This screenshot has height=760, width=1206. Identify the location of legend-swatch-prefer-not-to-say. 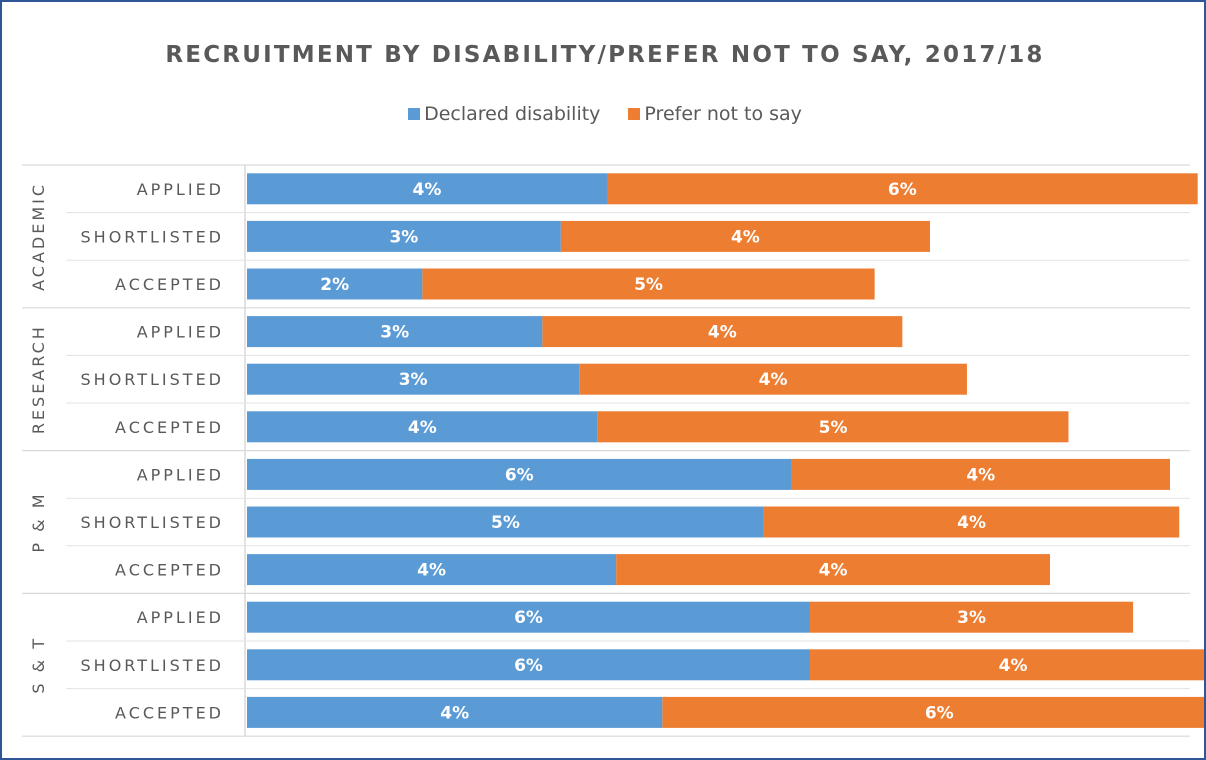
(634, 114).